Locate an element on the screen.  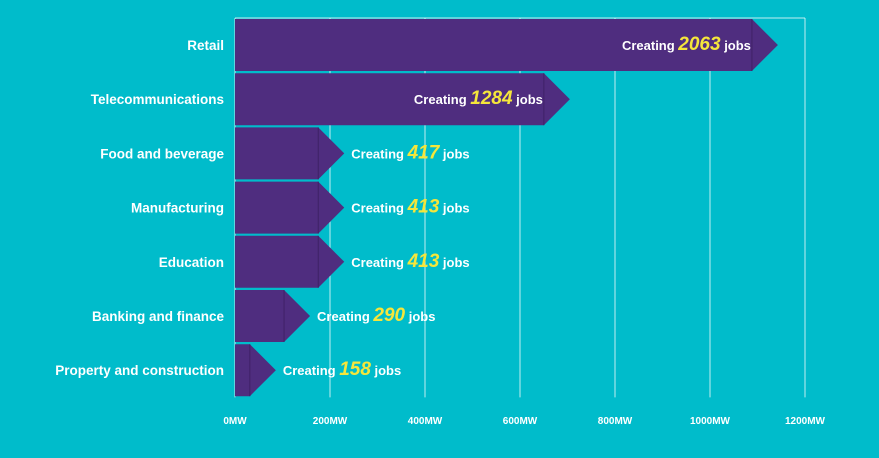
bar-row: Banking and finance Creating 290 jobs is located at coordinates (263, 316).